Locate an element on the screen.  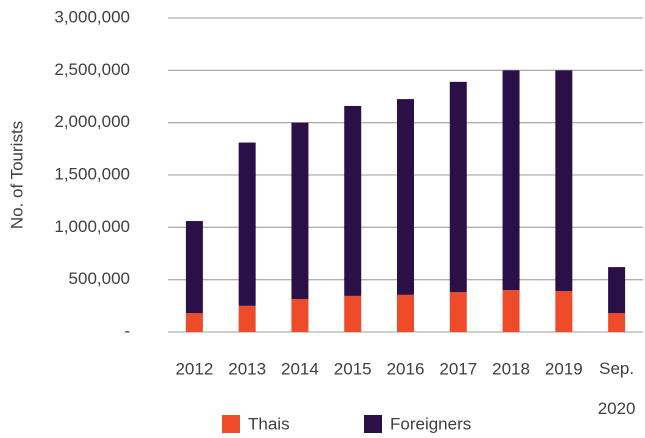
x-tick-label: 2013 is located at coordinates (247, 368).